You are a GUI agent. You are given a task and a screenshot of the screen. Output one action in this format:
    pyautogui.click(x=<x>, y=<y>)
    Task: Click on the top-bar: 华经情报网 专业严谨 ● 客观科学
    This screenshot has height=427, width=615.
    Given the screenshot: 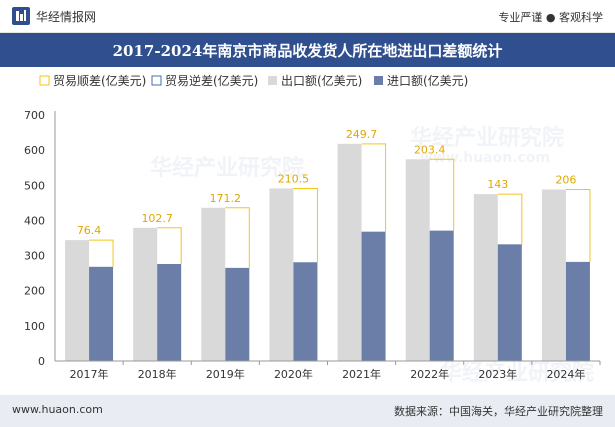 What is the action you would take?
    pyautogui.click(x=307, y=16)
    